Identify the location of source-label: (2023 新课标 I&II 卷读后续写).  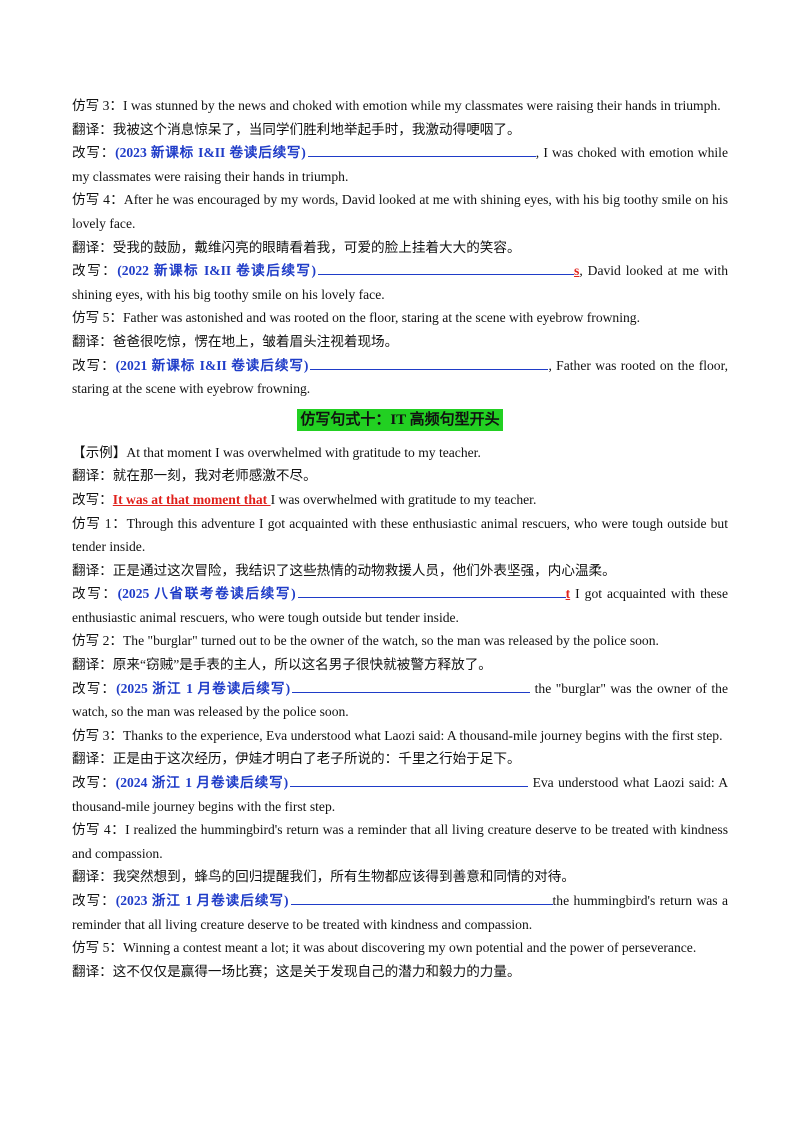
(210, 153).